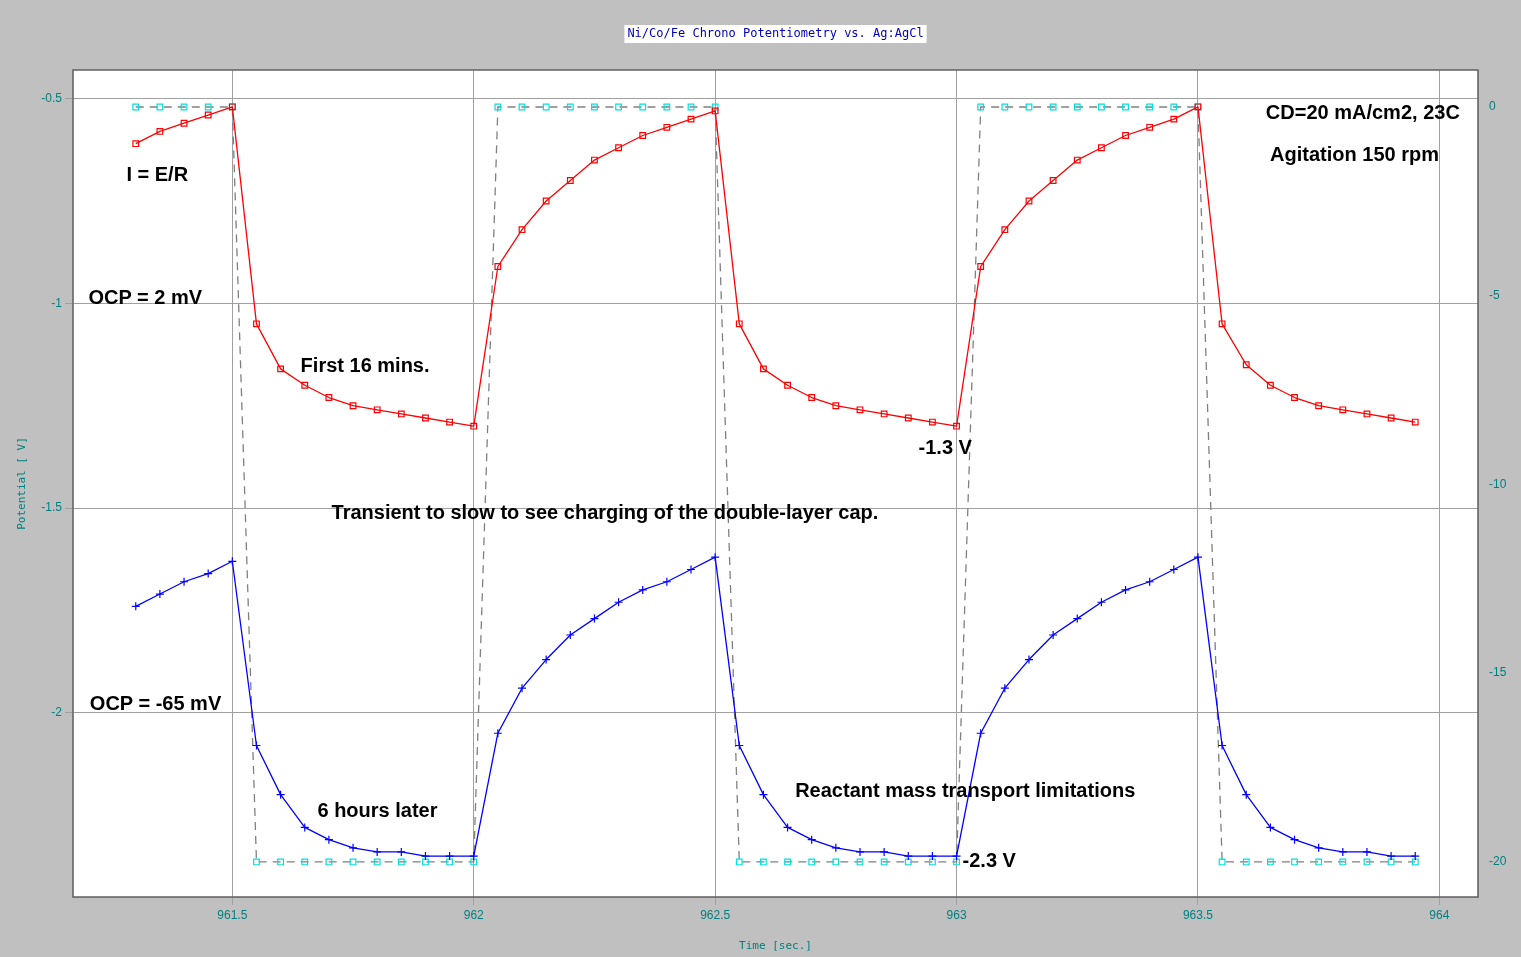 Image resolution: width=1521 pixels, height=957 pixels. What do you see at coordinates (1498, 672) in the screenshot?
I see `y2-tick-label: -15` at bounding box center [1498, 672].